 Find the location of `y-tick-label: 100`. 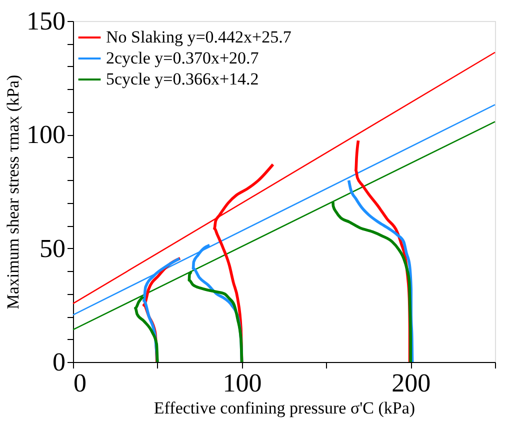

y-tick-label: 100 is located at coordinates (46, 135).